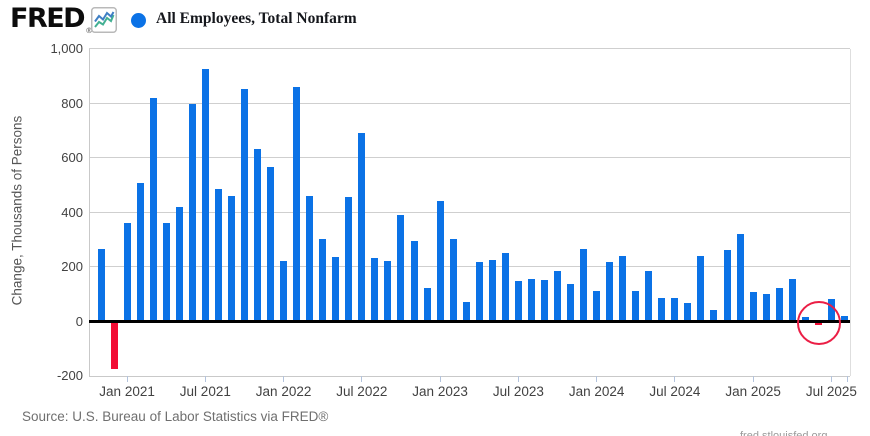 This screenshot has width=870, height=436. I want to click on bar-jun-2021, so click(192, 212).